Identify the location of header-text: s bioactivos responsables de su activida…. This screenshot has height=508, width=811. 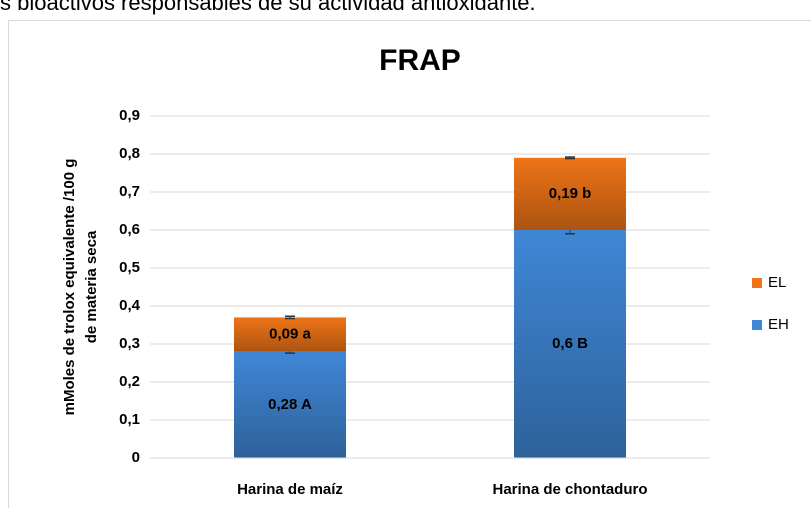
(268, 7).